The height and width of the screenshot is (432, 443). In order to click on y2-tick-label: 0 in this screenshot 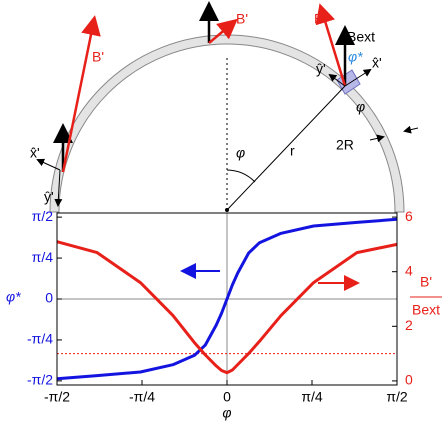, I will do `click(409, 380)`.